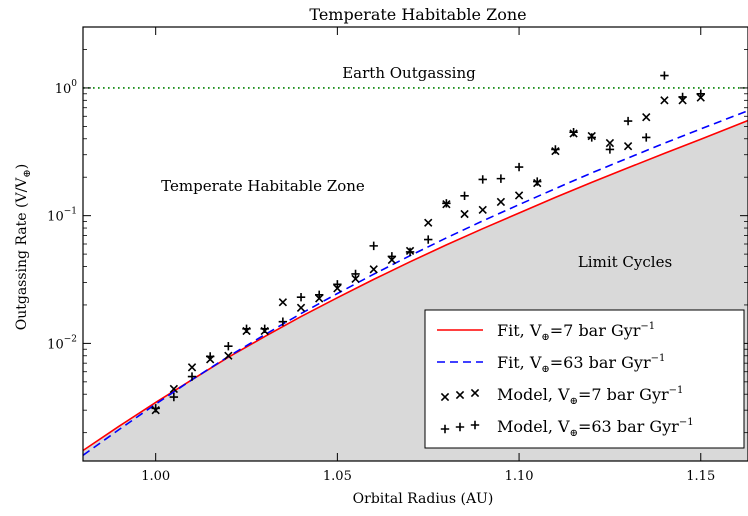 The image size is (748, 516). Describe the element at coordinates (409, 73) in the screenshot. I see `earth-outgassing-label: Earth Outgassing` at that location.